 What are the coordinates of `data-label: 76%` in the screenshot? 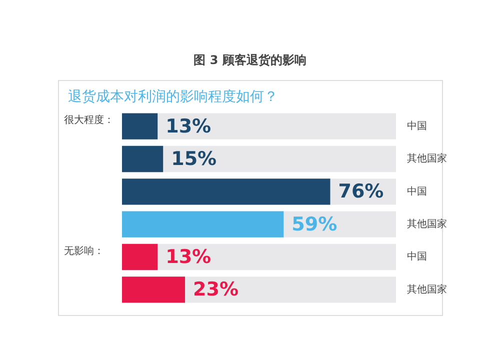 It's located at (361, 191).